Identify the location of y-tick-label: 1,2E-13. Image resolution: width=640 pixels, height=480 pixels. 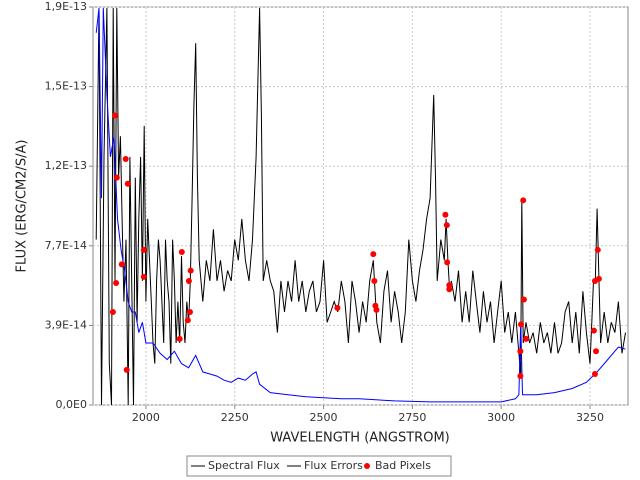
(66, 165).